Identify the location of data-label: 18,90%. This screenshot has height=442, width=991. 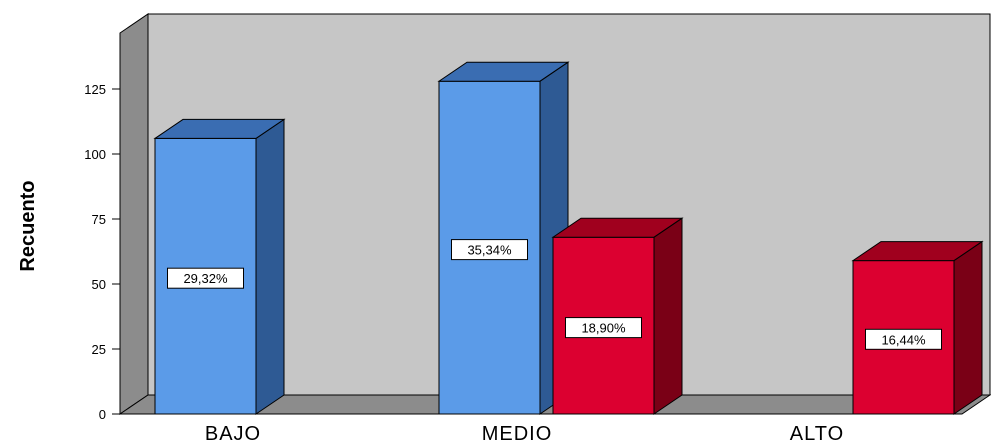
(603, 328).